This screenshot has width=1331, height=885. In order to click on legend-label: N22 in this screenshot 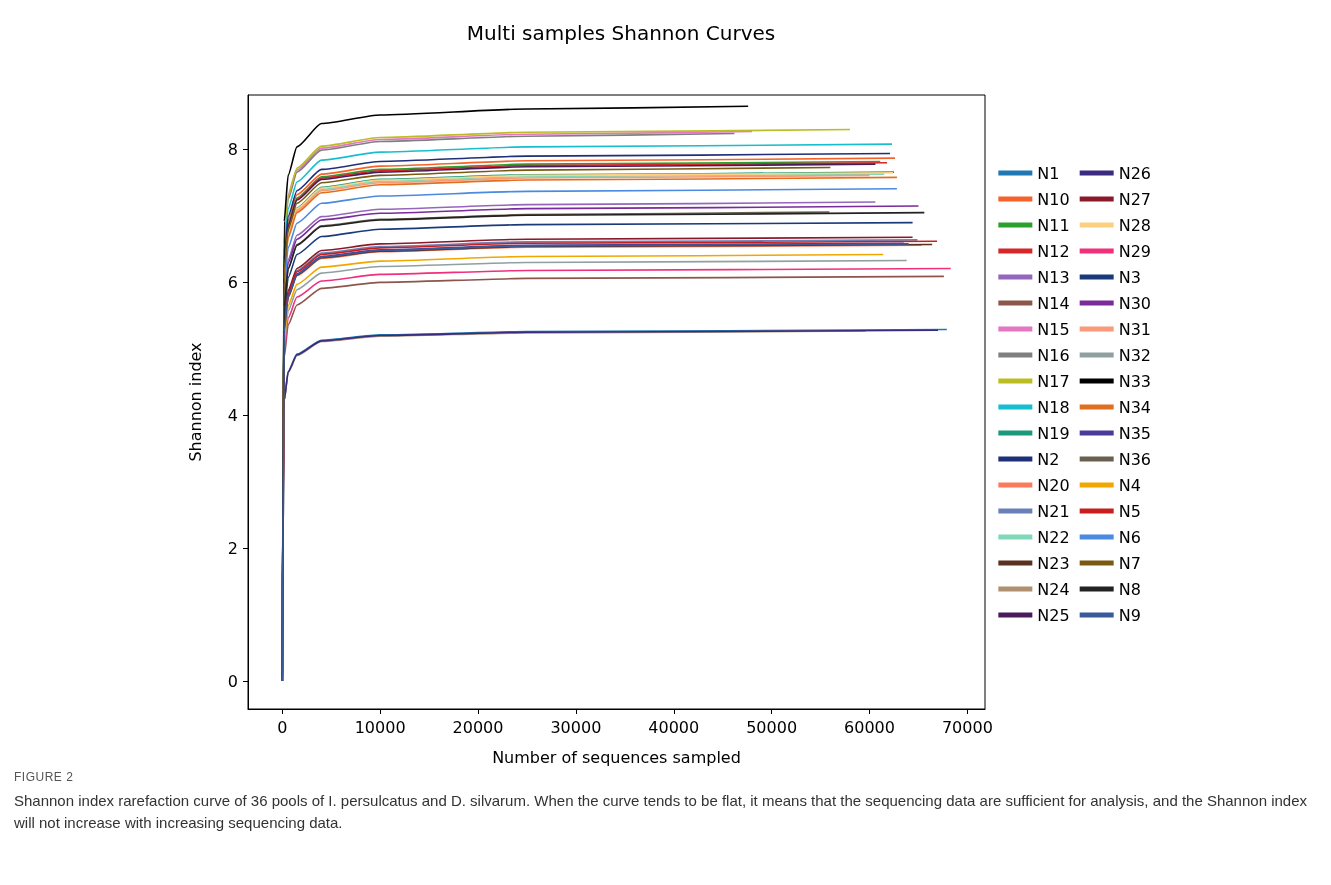, I will do `click(1053, 537)`.